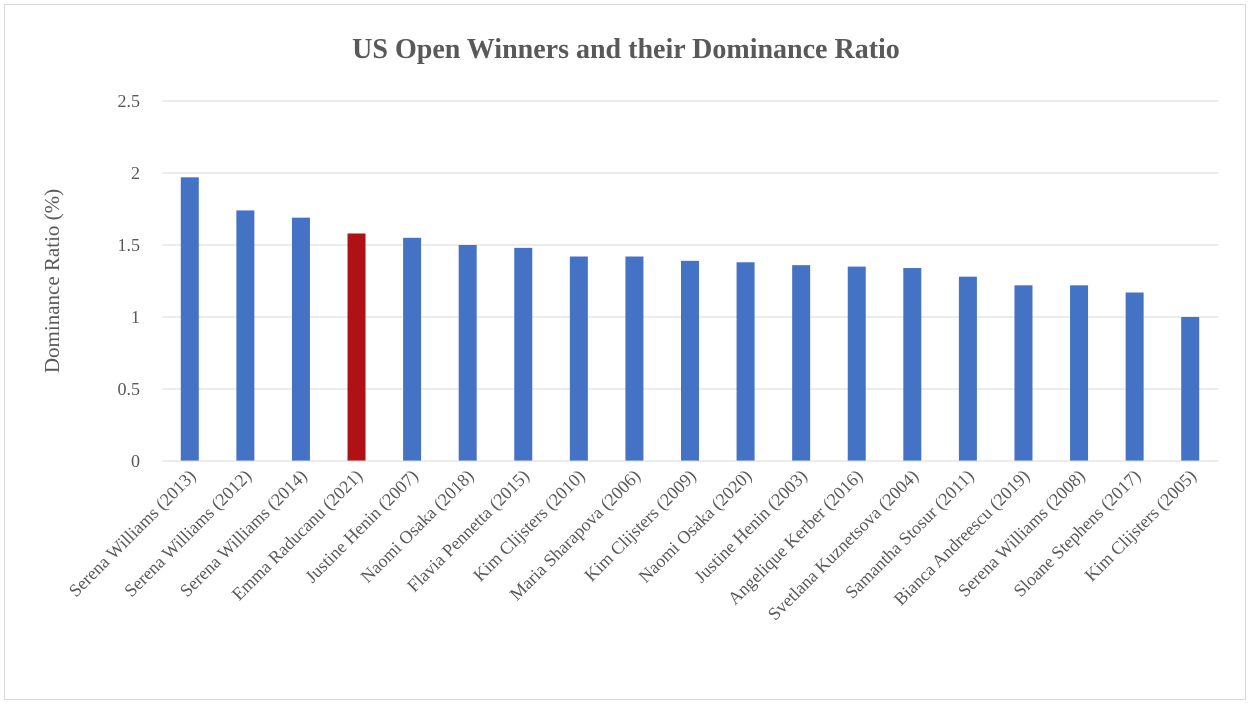 This screenshot has height=706, width=1252. I want to click on y-axis-label: Dominance Ratio (%), so click(52, 281).